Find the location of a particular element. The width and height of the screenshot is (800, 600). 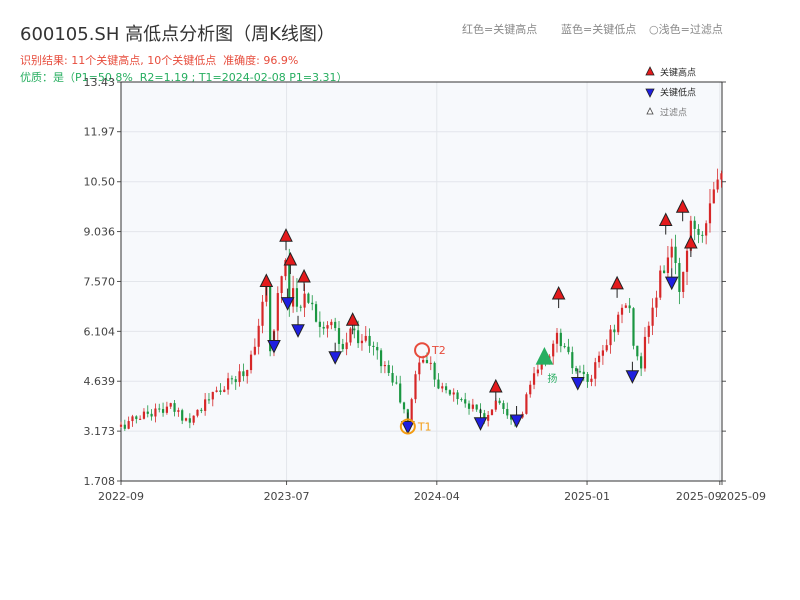

x-tick-label: 2023-07 is located at coordinates (287, 496).